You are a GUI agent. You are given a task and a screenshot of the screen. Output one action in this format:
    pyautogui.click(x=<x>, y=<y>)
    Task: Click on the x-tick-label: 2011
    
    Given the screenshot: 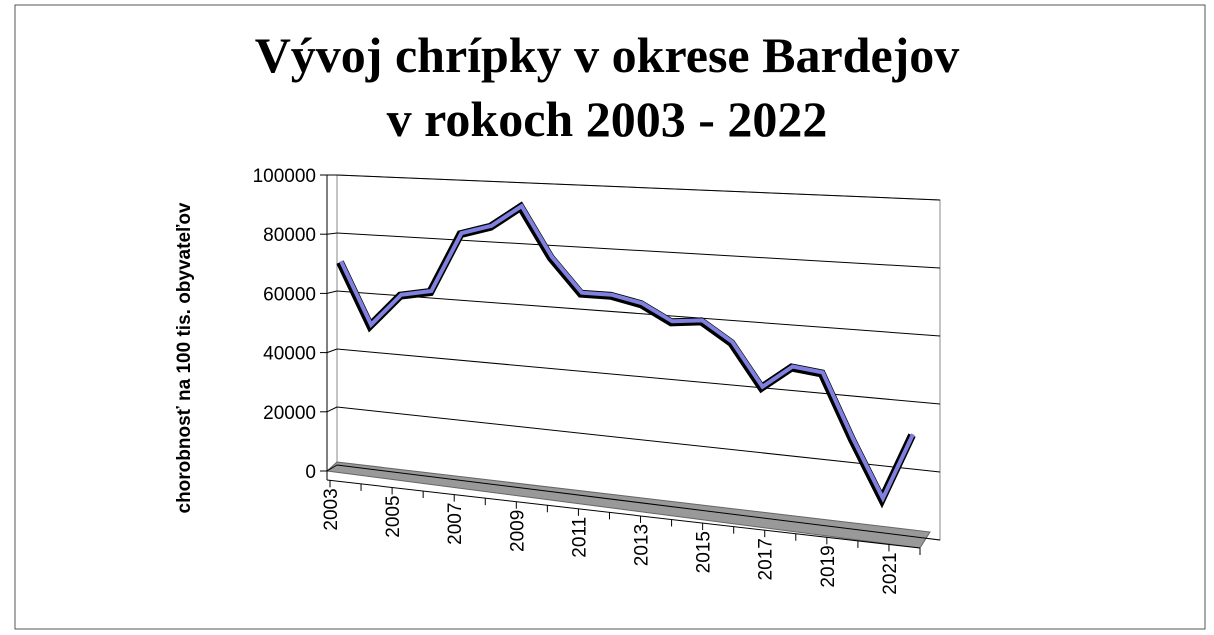 What is the action you would take?
    pyautogui.click(x=579, y=537)
    